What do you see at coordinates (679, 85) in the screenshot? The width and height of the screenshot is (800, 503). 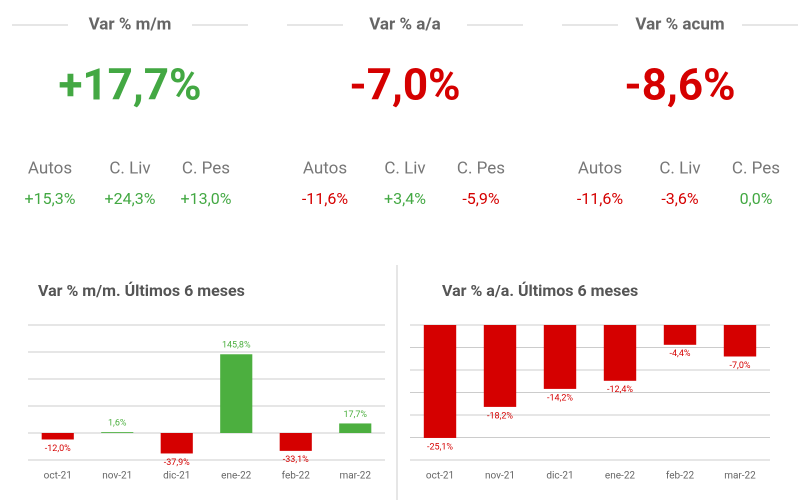 I see `kpi-value: -8,6%` at bounding box center [679, 85].